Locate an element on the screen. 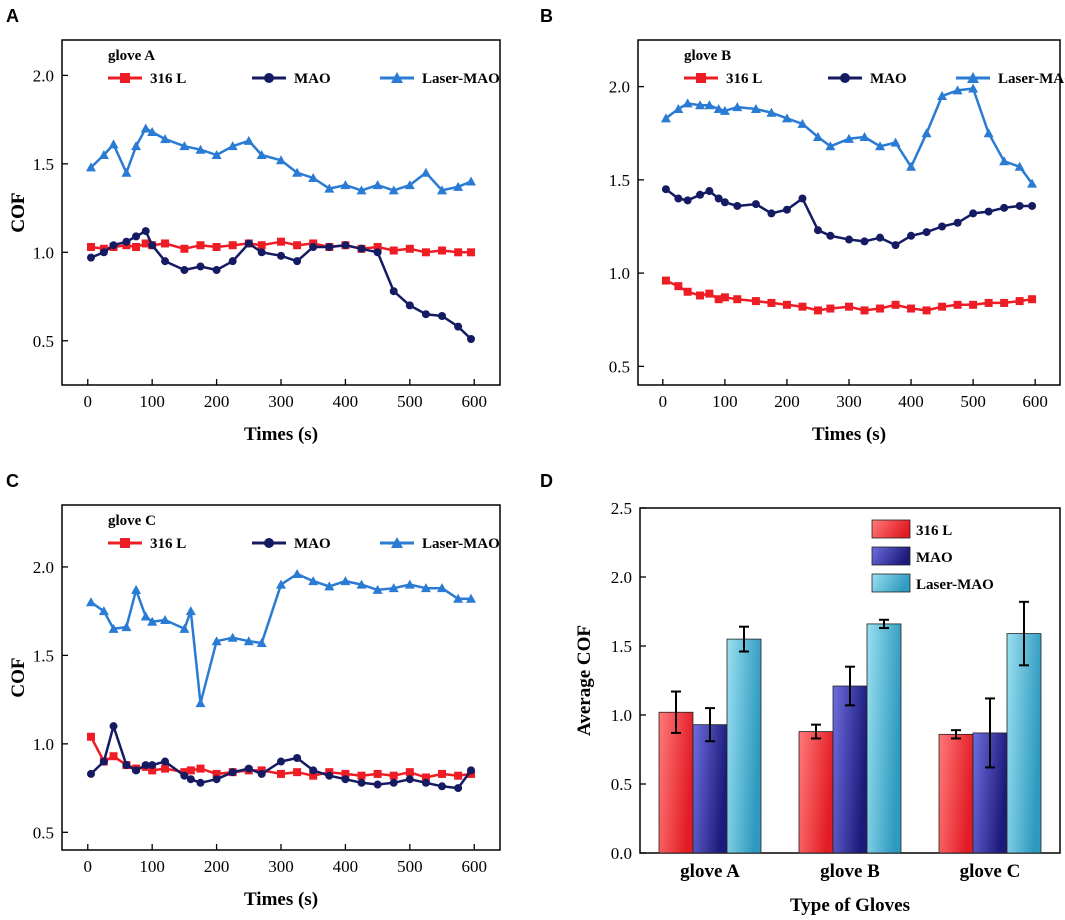  panel-c-series-laser-mao is located at coordinates (281, 638).